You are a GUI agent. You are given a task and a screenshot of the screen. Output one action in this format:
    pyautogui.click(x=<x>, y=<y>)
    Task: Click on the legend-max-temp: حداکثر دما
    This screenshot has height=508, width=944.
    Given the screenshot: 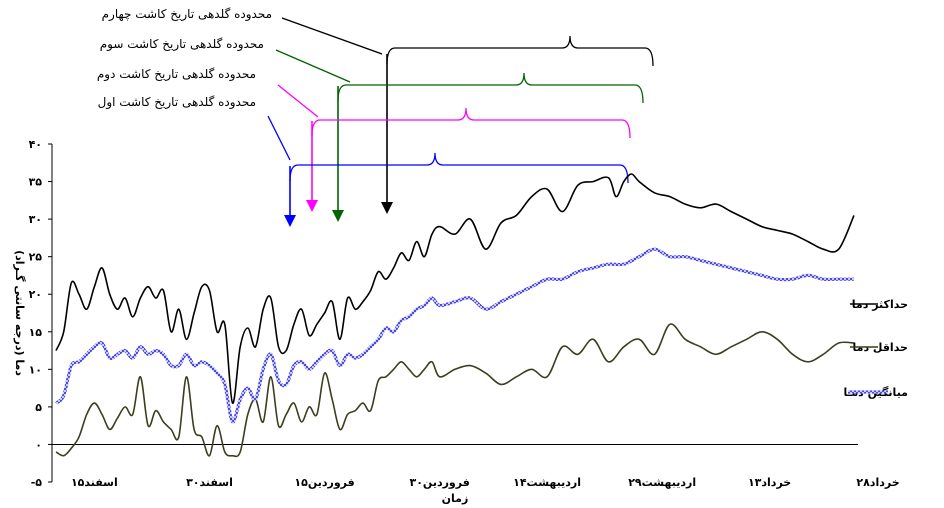 What is the action you would take?
    pyautogui.click(x=879, y=304)
    